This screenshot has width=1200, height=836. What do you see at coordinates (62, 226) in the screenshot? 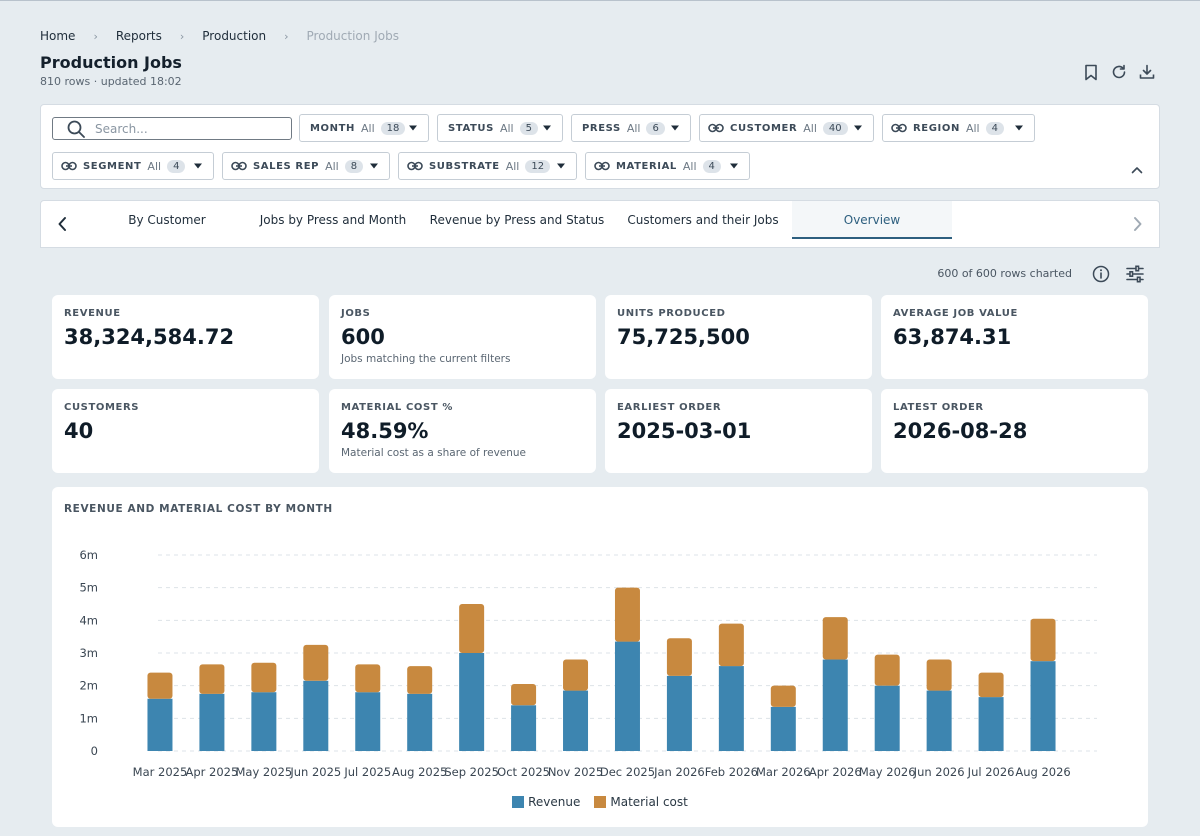
I see `chevron-left-icon` at bounding box center [62, 226].